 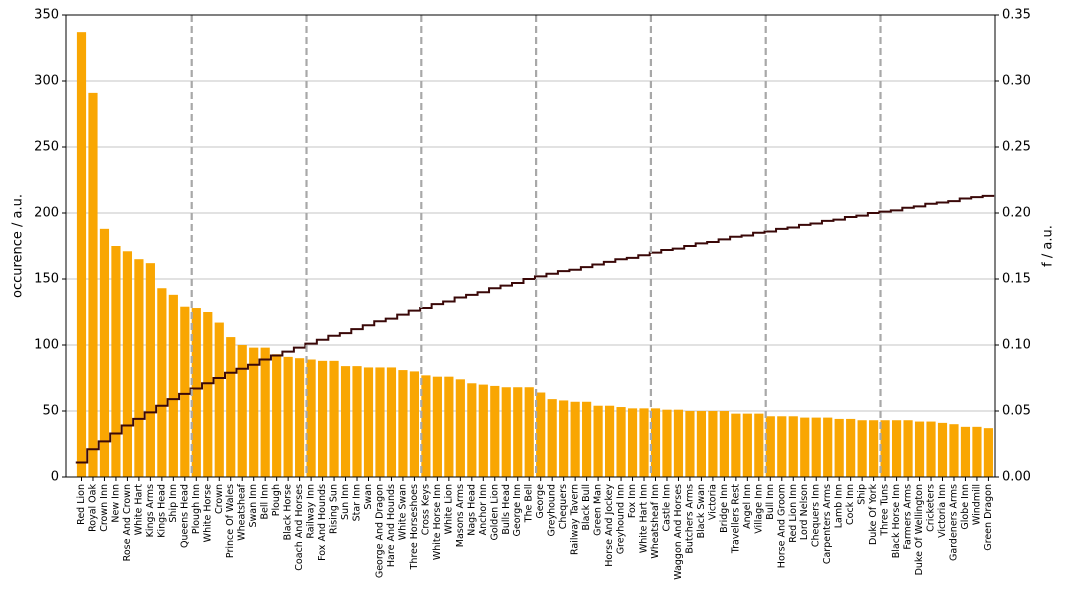 What do you see at coordinates (288, 512) in the screenshot?
I see `x-tick-label: Black Horse` at bounding box center [288, 512].